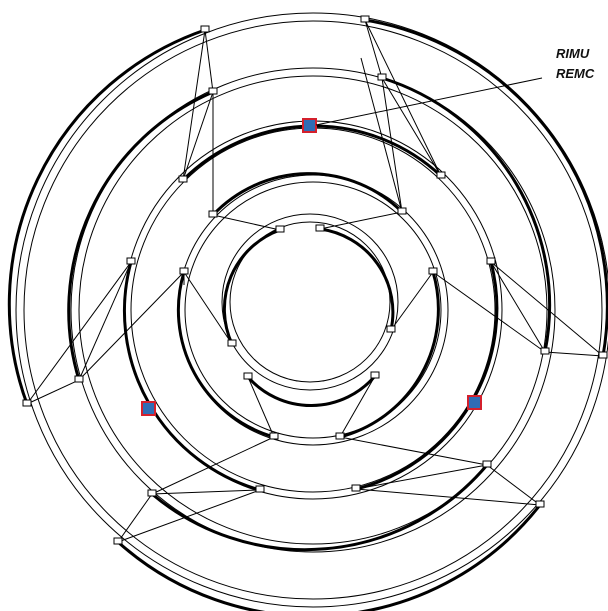  I want to click on marker-right, so click(474, 402).